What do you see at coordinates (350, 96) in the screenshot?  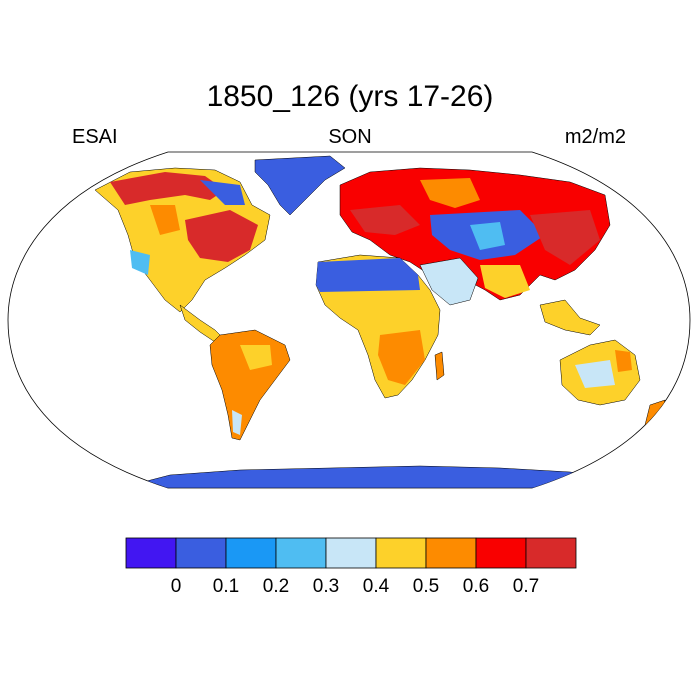 I see `map-title: 1850_126 (yrs 17-26)` at bounding box center [350, 96].